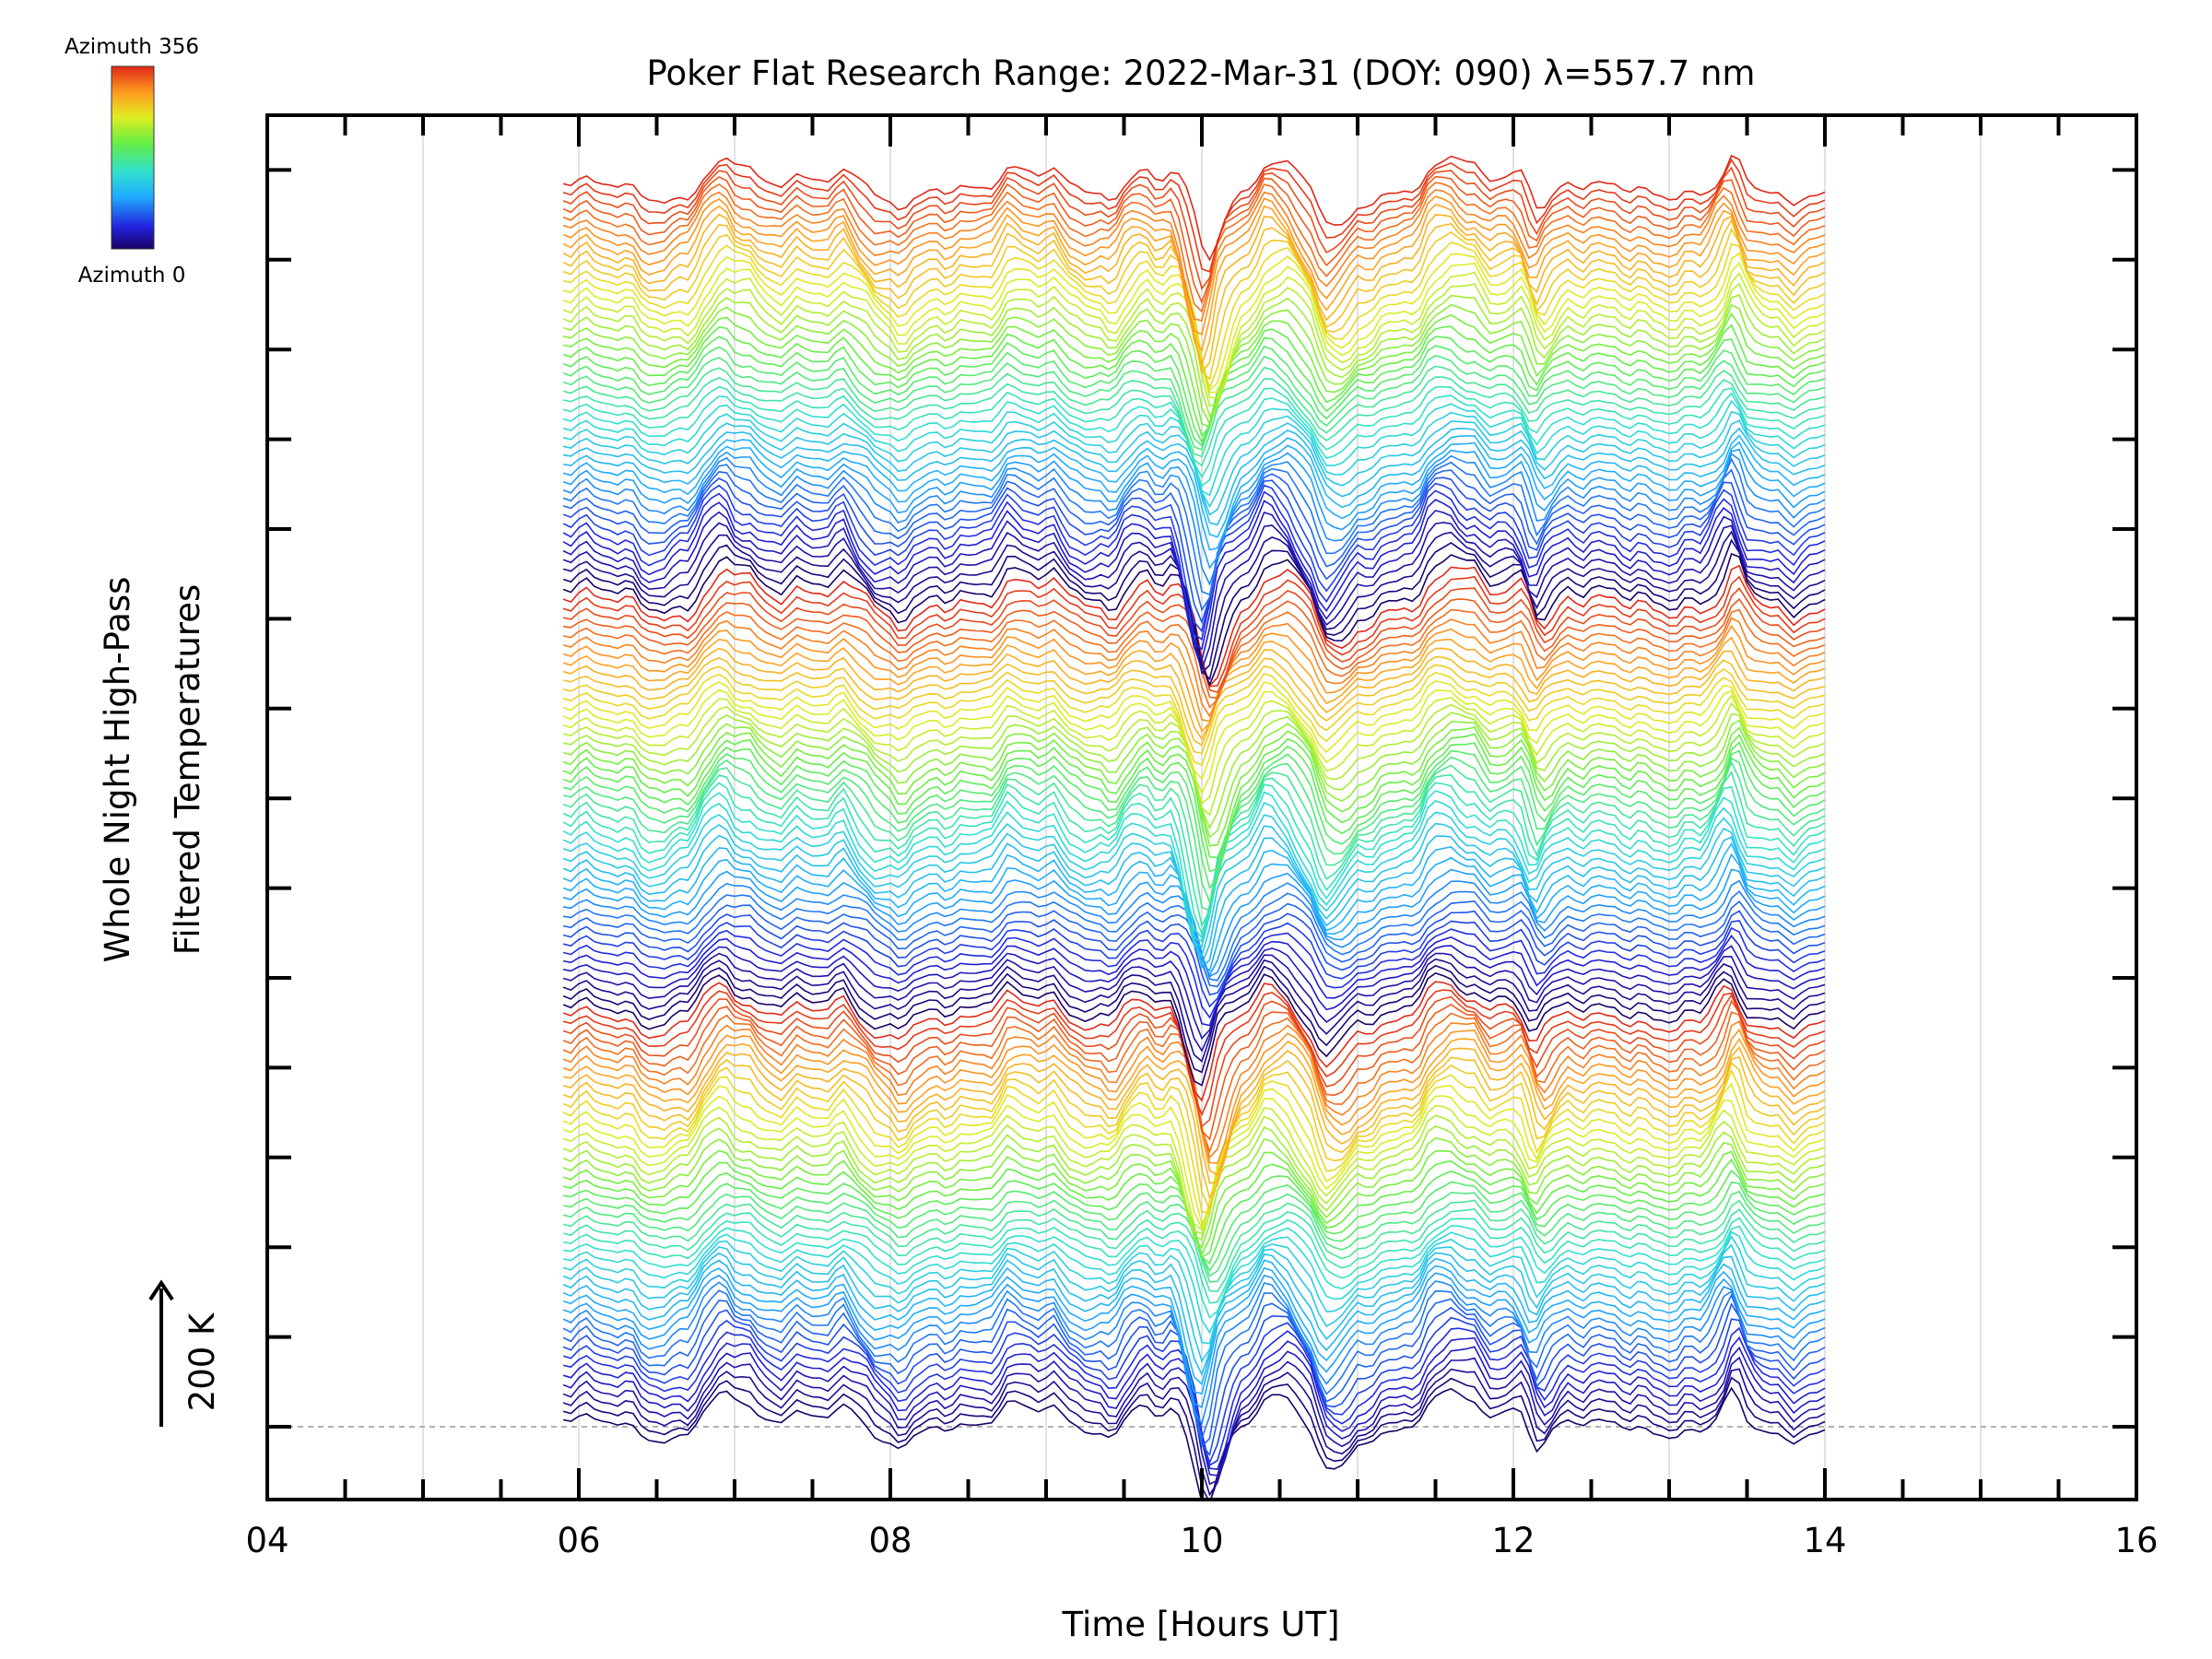 Image resolution: width=2212 pixels, height=1659 pixels. I want to click on x-tick-label: 08, so click(890, 1540).